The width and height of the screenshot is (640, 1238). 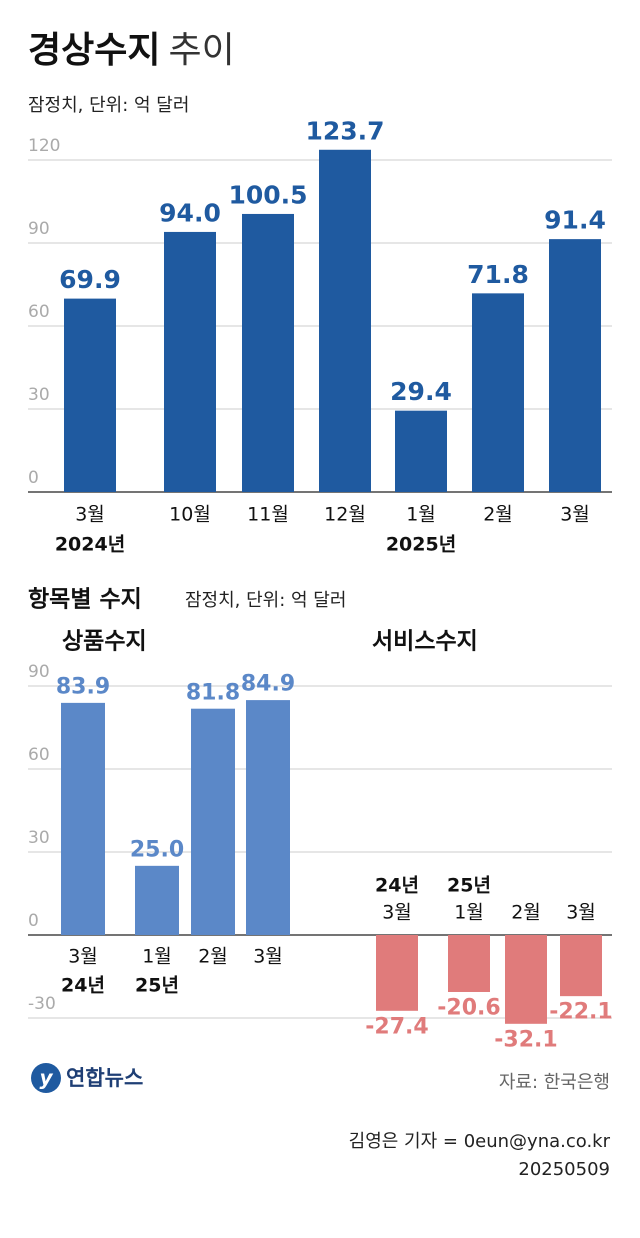 What do you see at coordinates (190, 212) in the screenshot?
I see `value-label: 94.0` at bounding box center [190, 212].